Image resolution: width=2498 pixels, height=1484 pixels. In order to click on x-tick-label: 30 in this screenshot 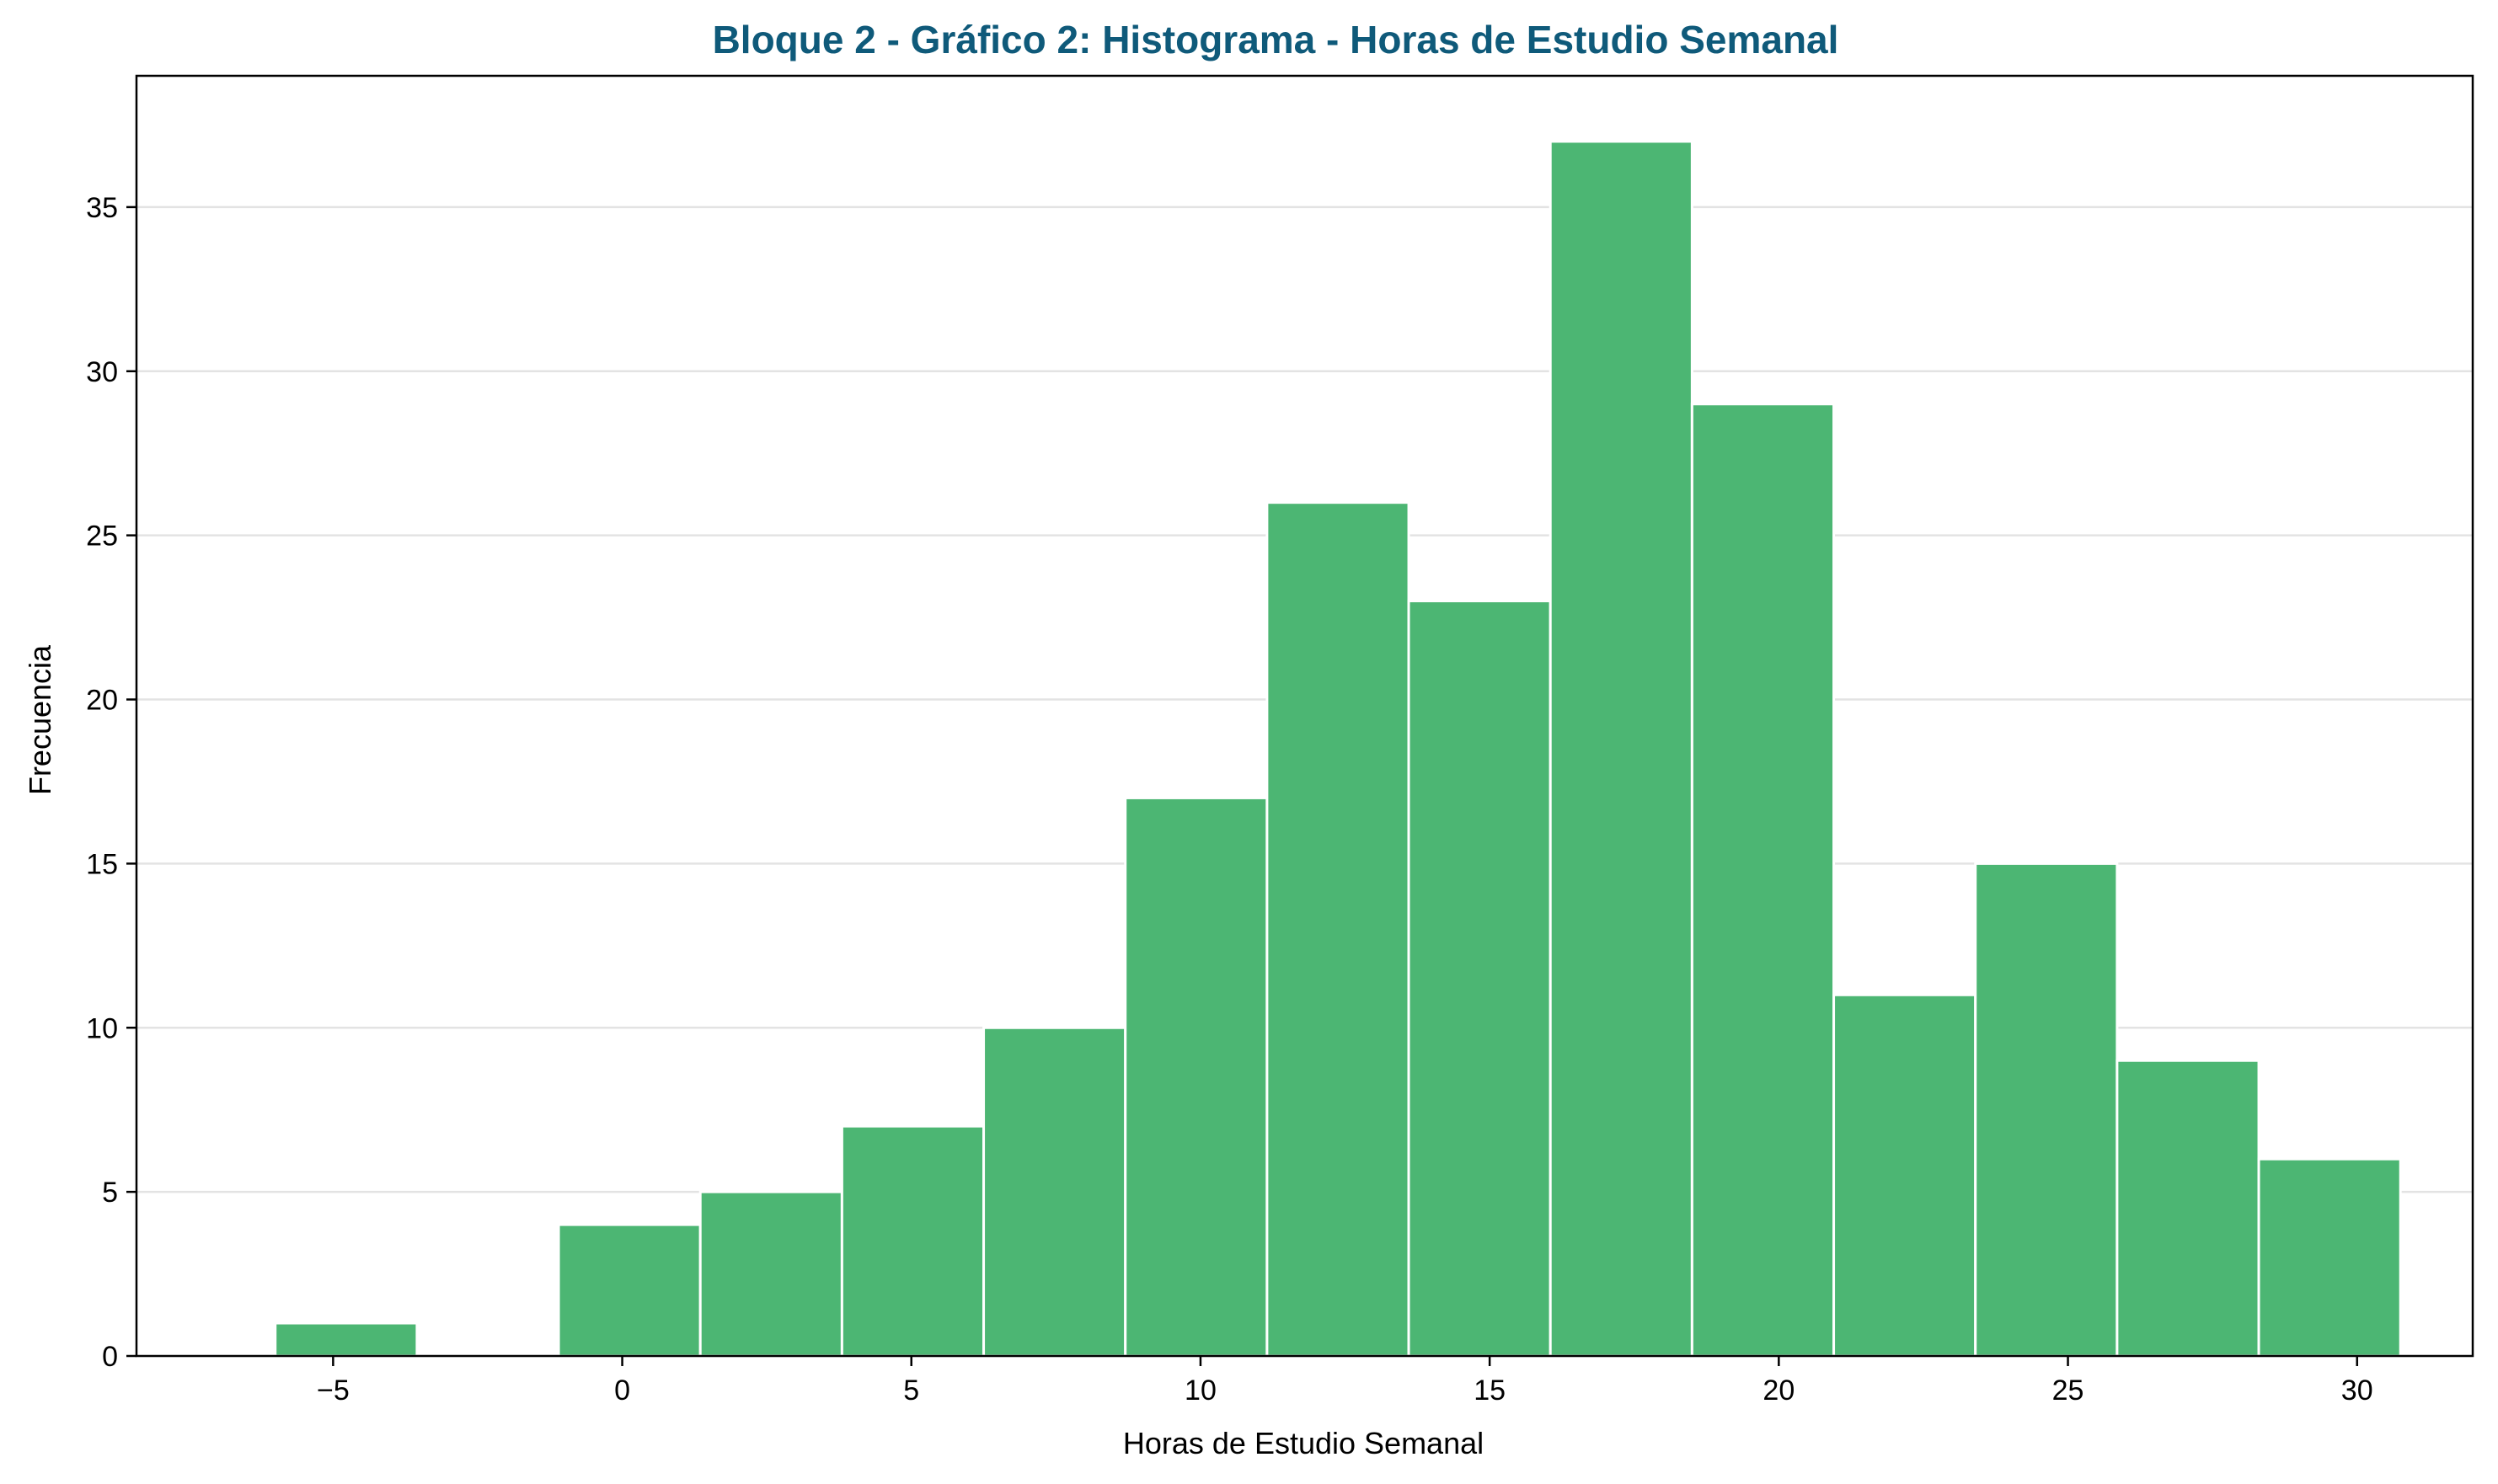, I will do `click(2357, 1391)`.